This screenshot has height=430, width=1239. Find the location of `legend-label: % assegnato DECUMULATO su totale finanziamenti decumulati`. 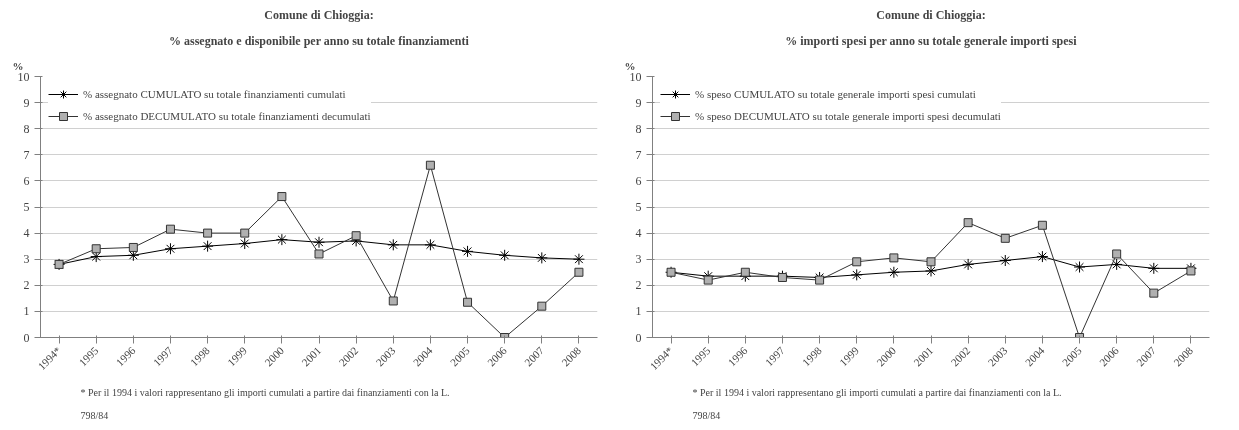

legend-label: % assegnato DECUMULATO su totale finanziamenti decumulati is located at coordinates (227, 116).